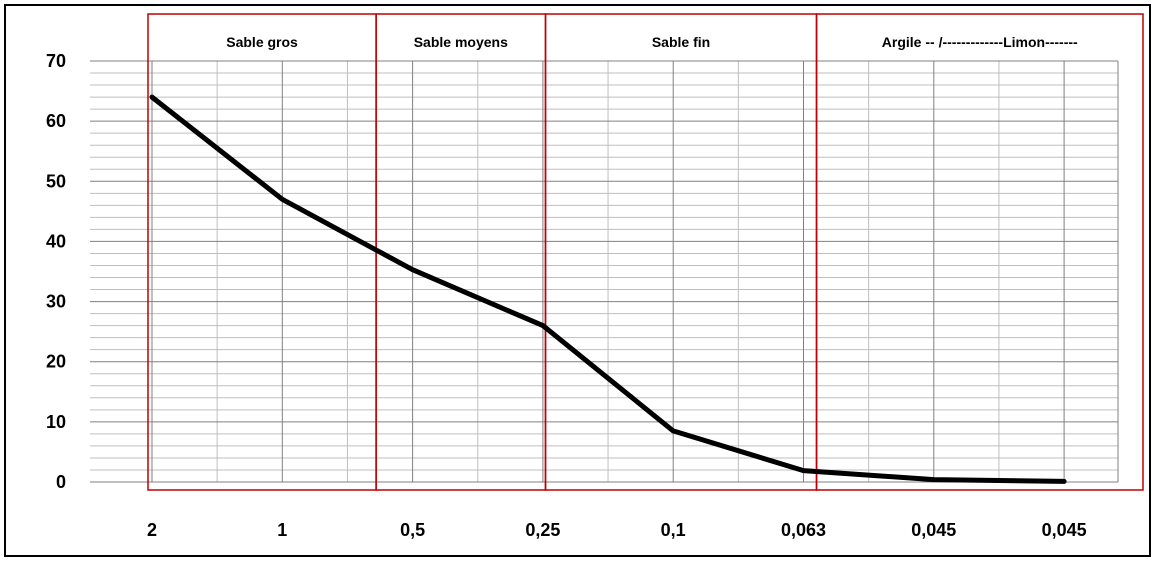 The image size is (1155, 561). I want to click on y-tick-label: 10, so click(56, 422).